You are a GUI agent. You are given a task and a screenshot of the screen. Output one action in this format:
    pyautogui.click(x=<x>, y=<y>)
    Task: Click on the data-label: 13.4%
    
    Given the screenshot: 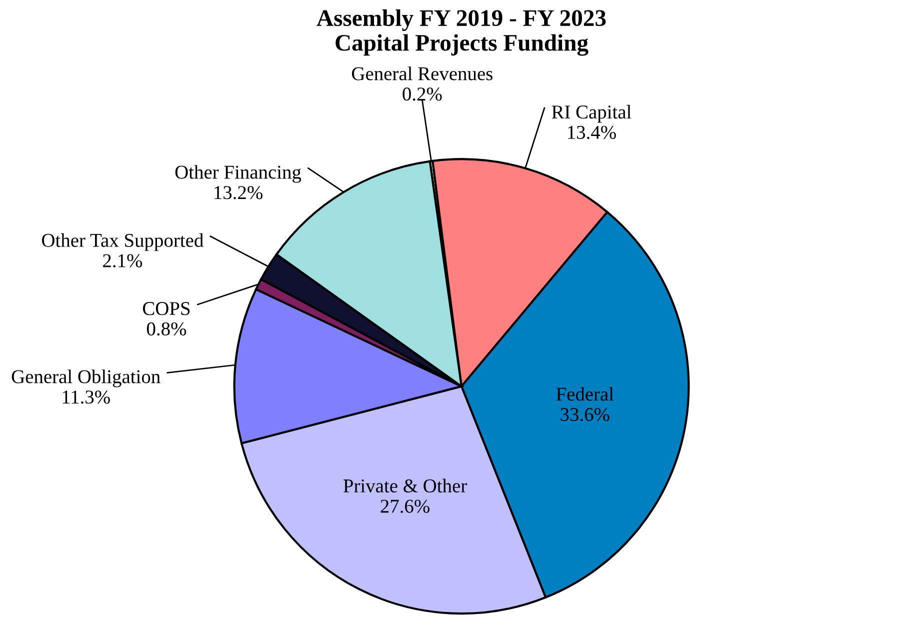 What is the action you would take?
    pyautogui.click(x=592, y=133)
    